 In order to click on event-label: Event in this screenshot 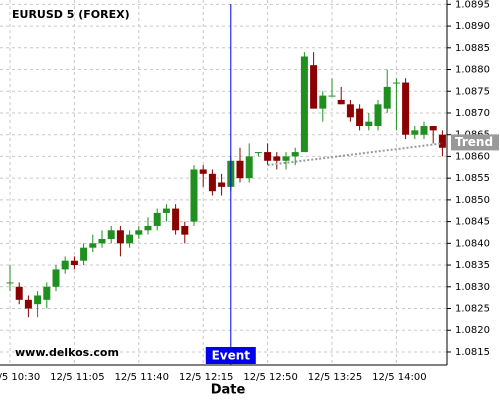, I will do `click(231, 356)`.